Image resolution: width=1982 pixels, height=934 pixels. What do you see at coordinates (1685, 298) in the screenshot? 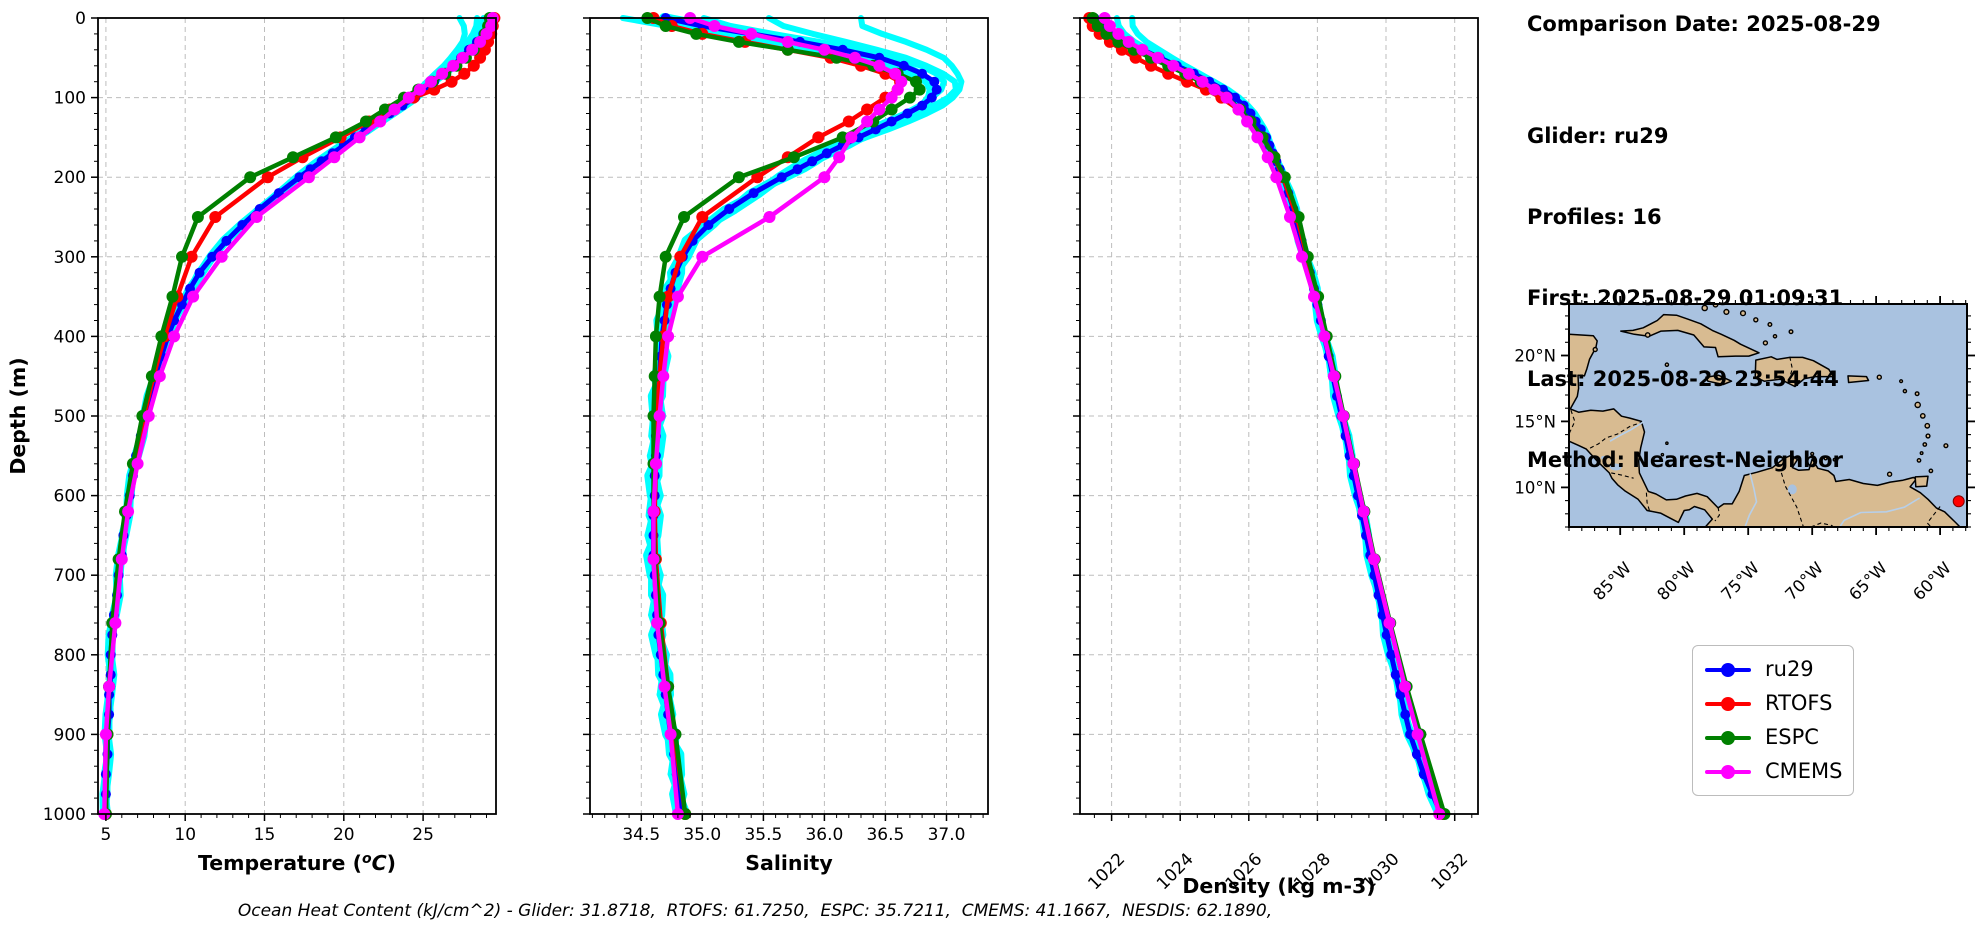
I see `first-profile-time-text: First: 2025-08-29 01:09:31` at bounding box center [1685, 298].